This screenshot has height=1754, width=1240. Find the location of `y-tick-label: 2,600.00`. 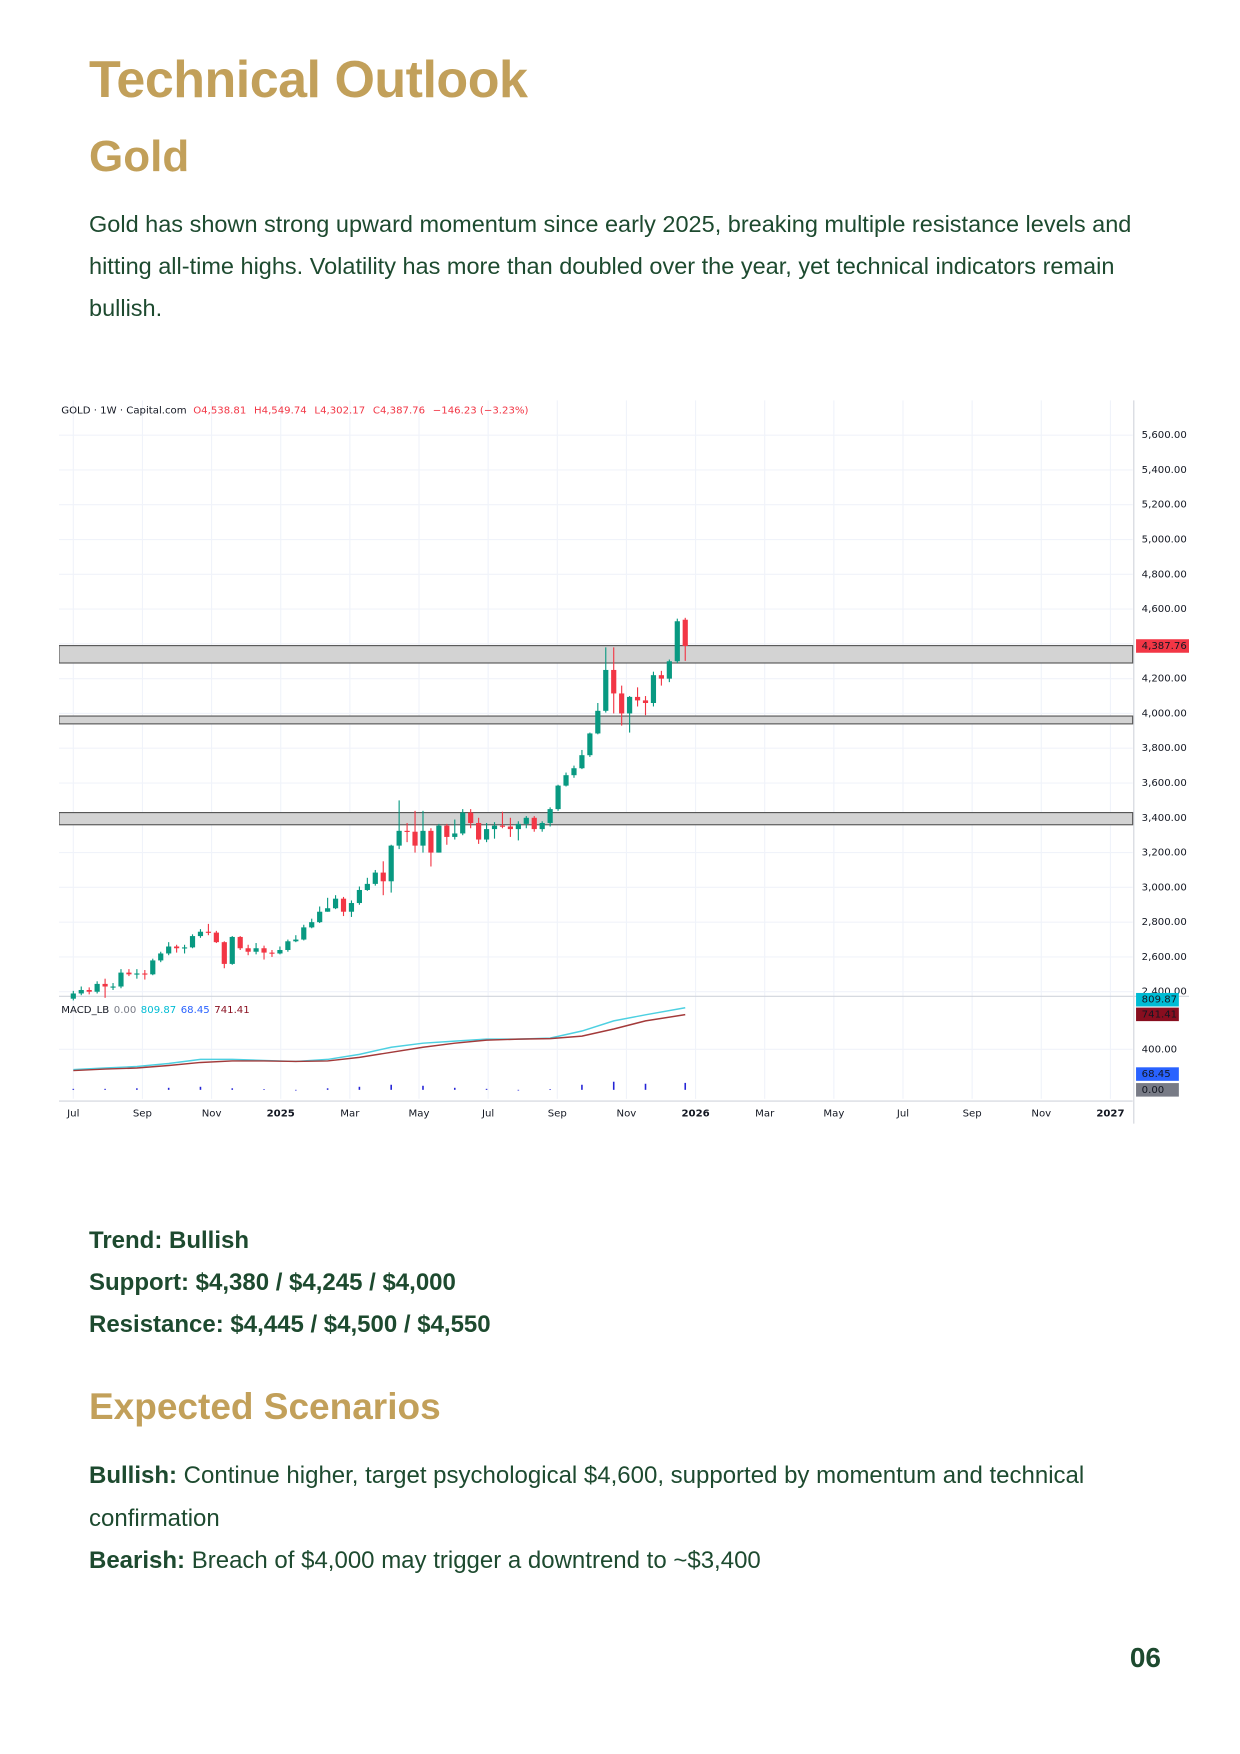

y-tick-label: 2,600.00 is located at coordinates (1164, 957).